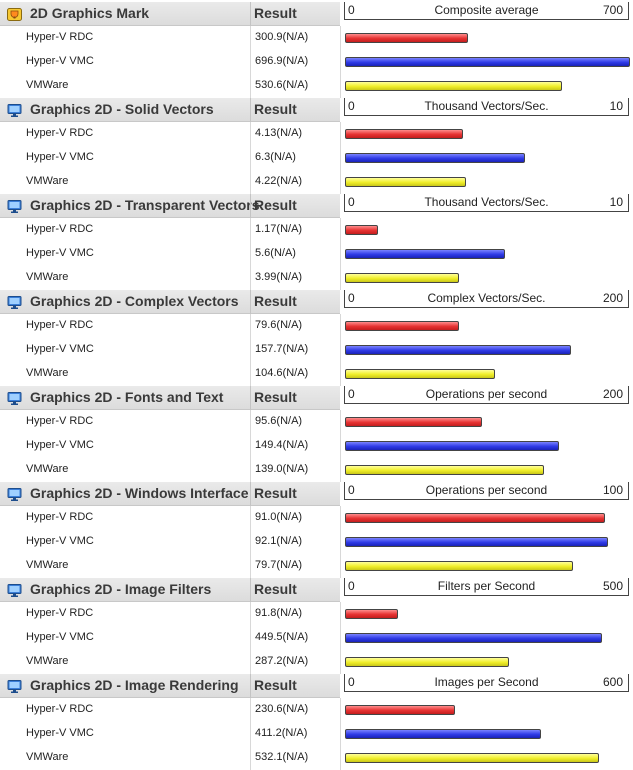  Describe the element at coordinates (486, 398) in the screenshot. I see `x-axis: 0 Operations per second 200` at that location.